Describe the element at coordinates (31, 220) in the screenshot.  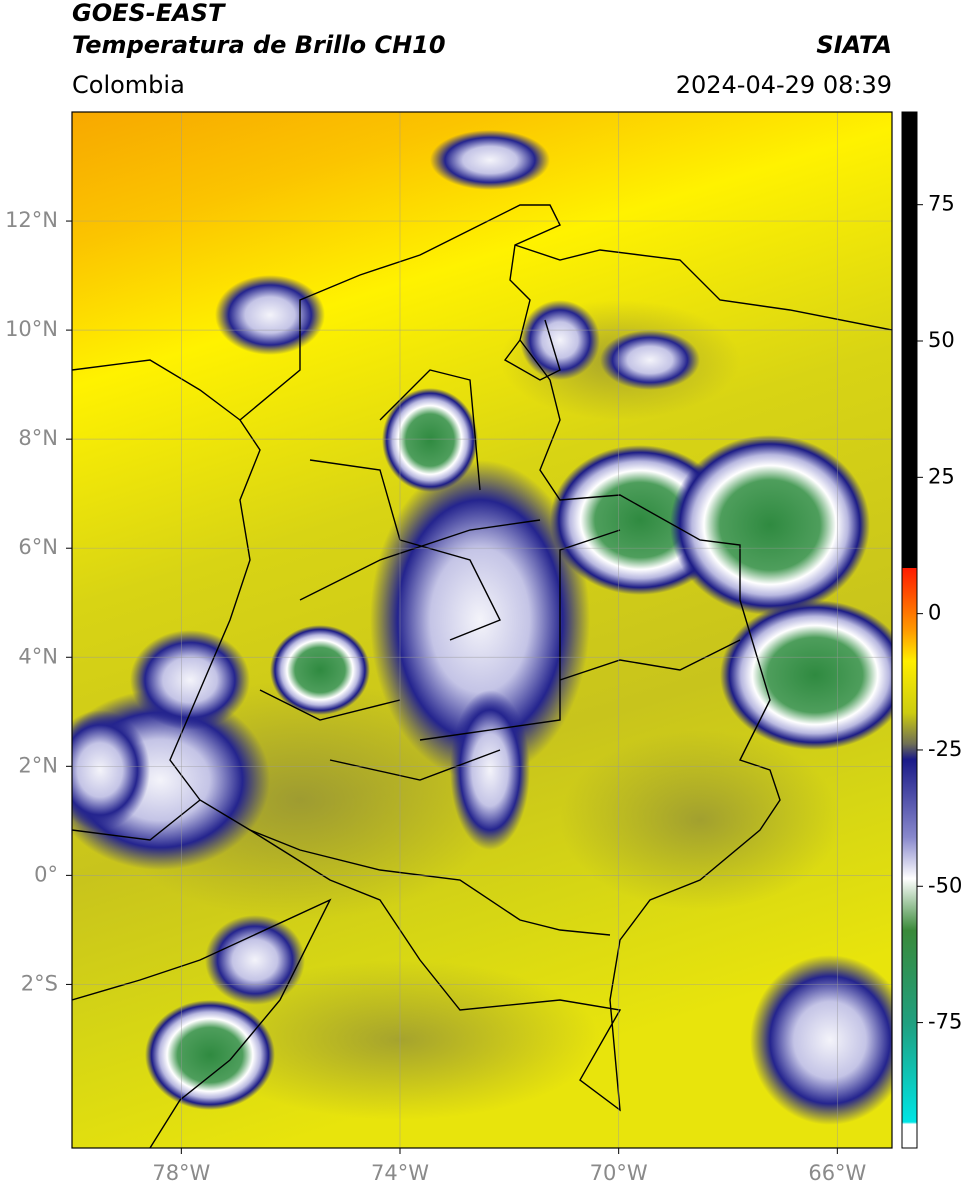
I see `y-tick-label: 12°N` at that location.